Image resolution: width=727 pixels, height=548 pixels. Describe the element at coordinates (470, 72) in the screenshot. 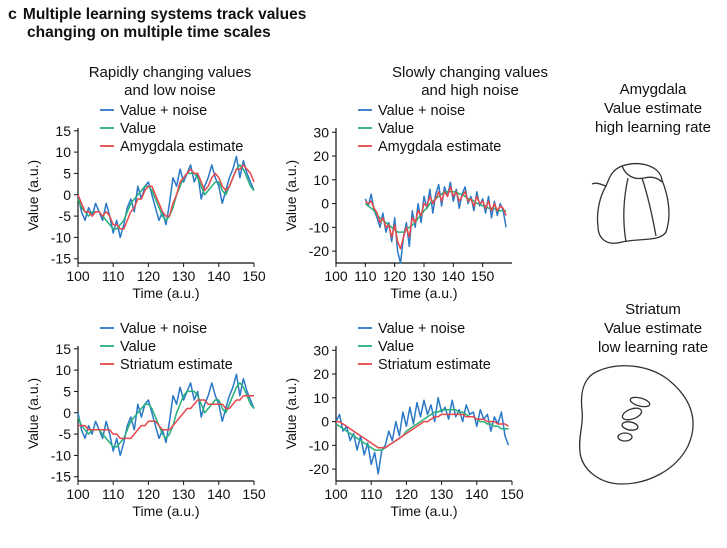

I see `slow-header-line-1: Slowly changing values` at that location.